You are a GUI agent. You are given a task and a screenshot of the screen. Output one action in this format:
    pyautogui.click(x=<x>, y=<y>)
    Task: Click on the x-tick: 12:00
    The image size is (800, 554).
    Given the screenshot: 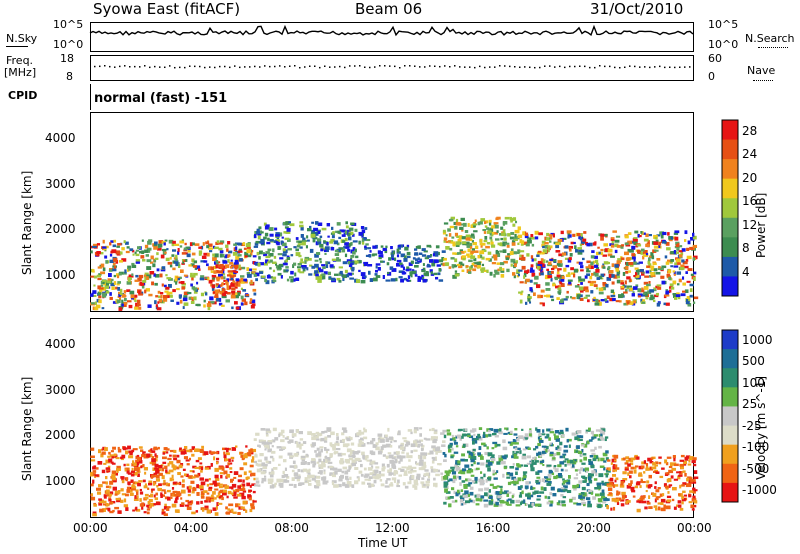 What is the action you would take?
    pyautogui.click(x=392, y=528)
    